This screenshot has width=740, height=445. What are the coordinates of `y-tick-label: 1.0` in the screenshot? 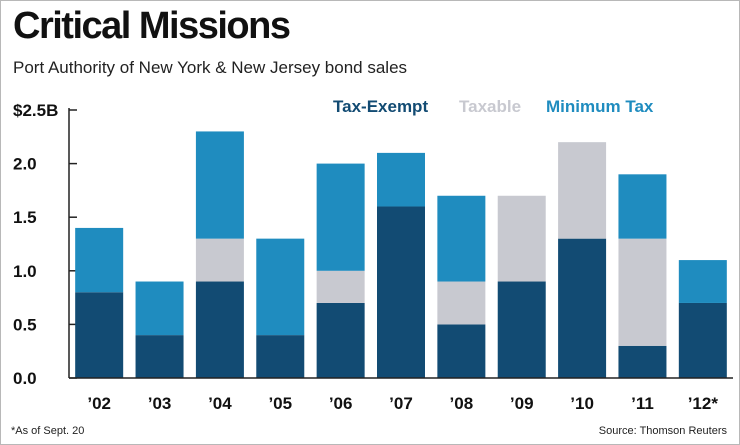 It's located at (25, 271).